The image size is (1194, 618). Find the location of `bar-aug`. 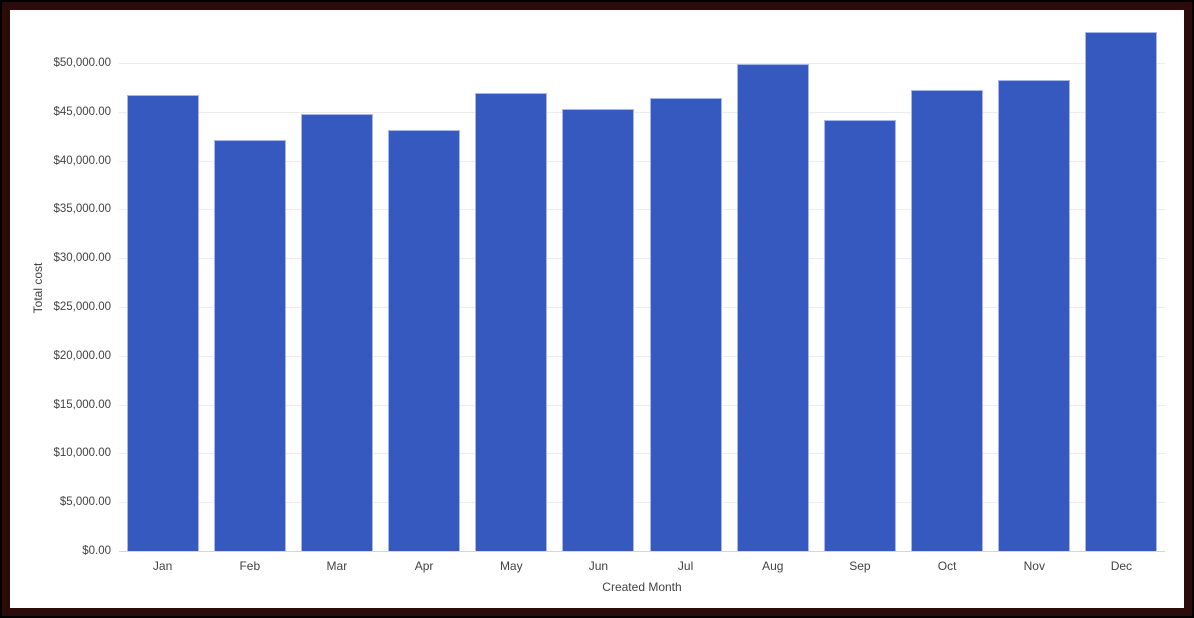

bar-aug is located at coordinates (772, 307).